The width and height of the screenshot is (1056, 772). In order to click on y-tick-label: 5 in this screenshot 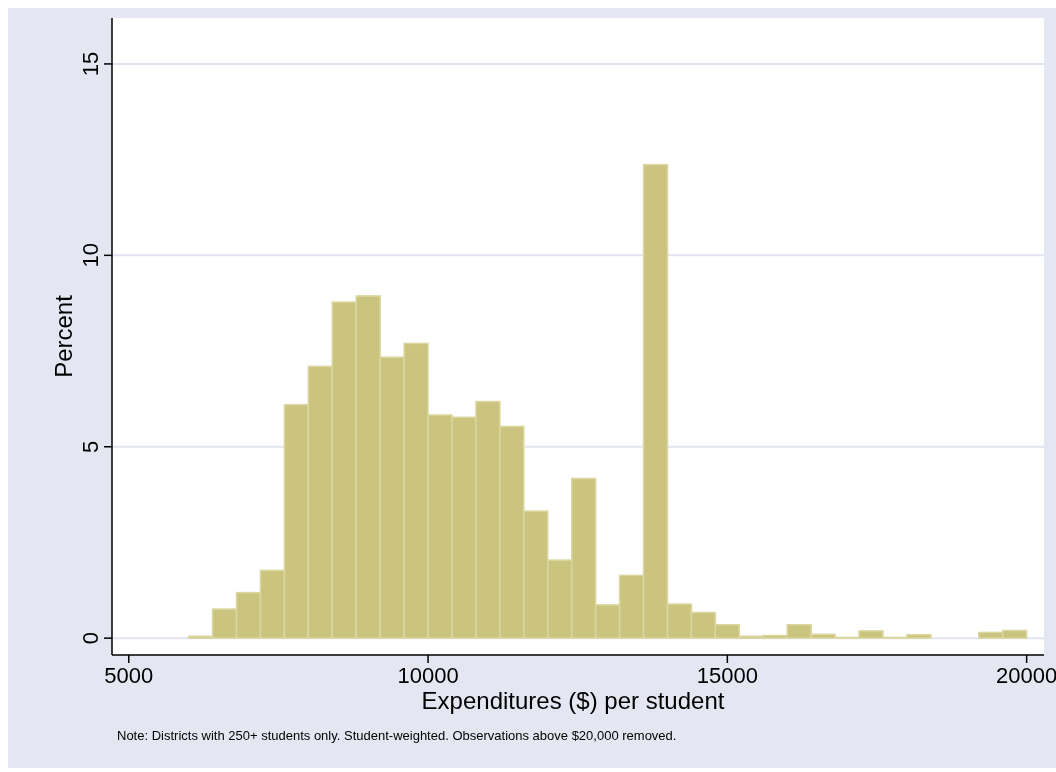, I will do `click(90, 446)`.